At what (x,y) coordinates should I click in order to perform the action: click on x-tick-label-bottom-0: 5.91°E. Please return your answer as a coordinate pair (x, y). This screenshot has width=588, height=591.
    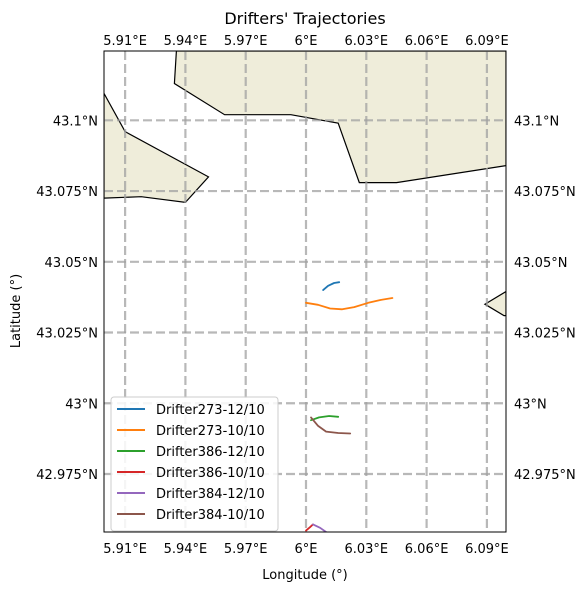
    Looking at the image, I should click on (125, 549).